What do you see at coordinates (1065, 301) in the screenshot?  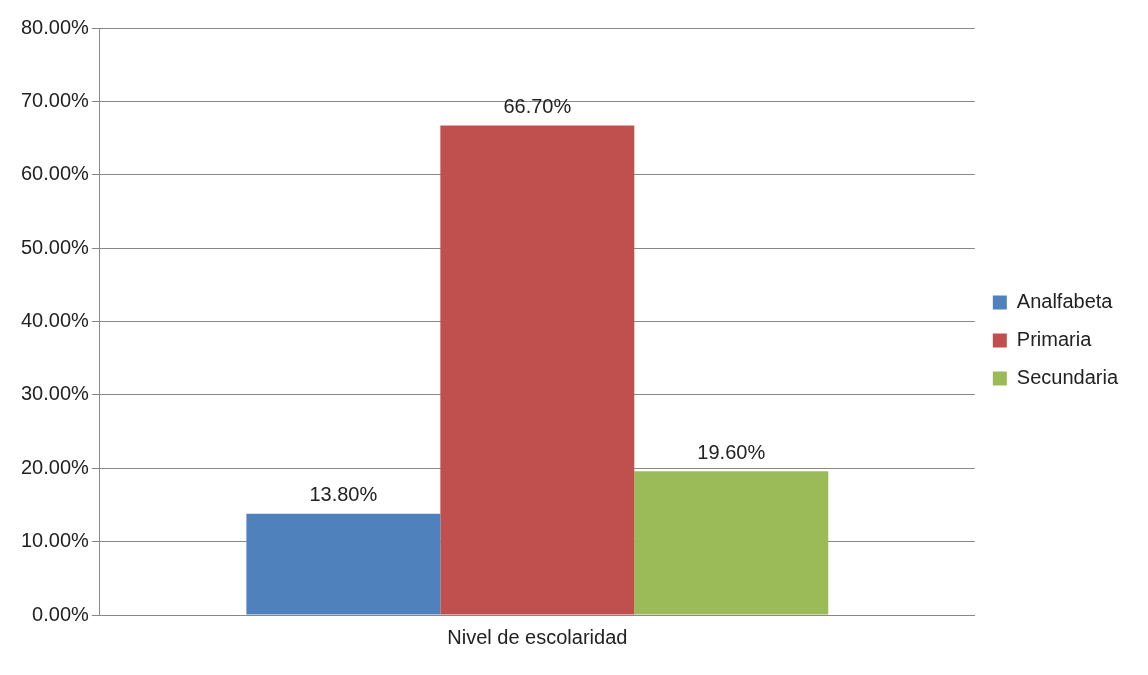 I see `legend-label: Analfabeta` at bounding box center [1065, 301].